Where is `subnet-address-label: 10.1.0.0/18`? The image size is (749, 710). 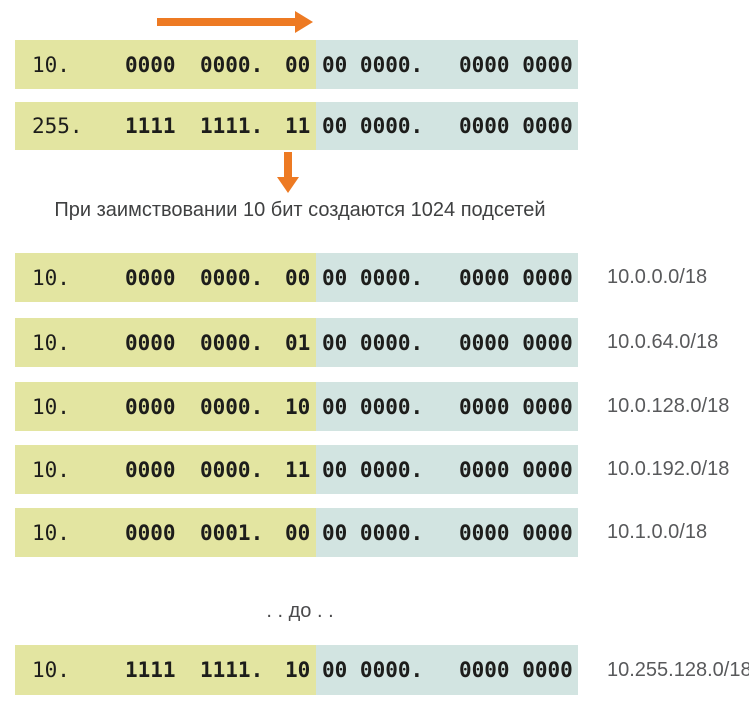
subnet-address-label: 10.1.0.0/18 is located at coordinates (657, 532).